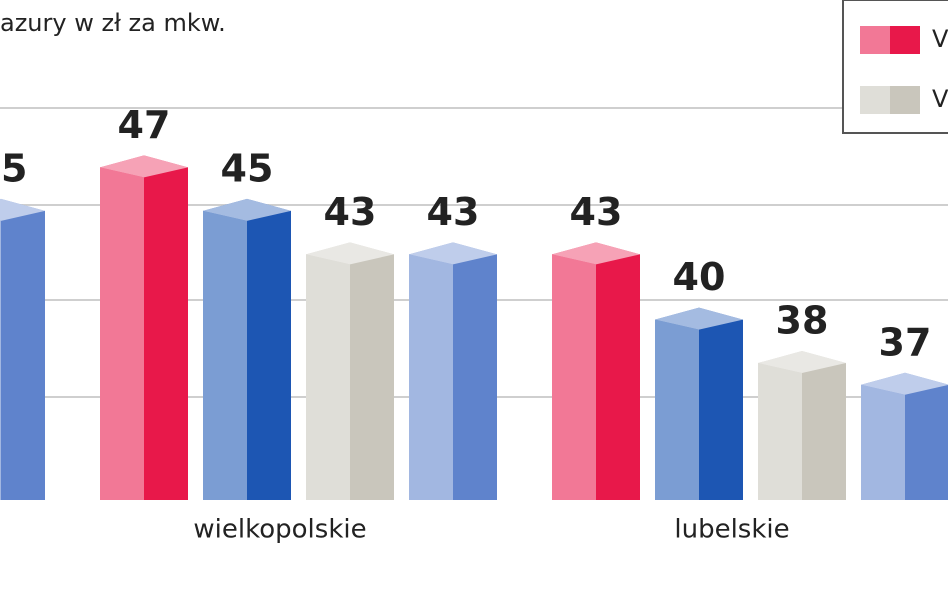 This screenshot has width=948, height=593. Describe the element at coordinates (279, 530) in the screenshot. I see `x-tick-label: wielkopolskie` at that location.